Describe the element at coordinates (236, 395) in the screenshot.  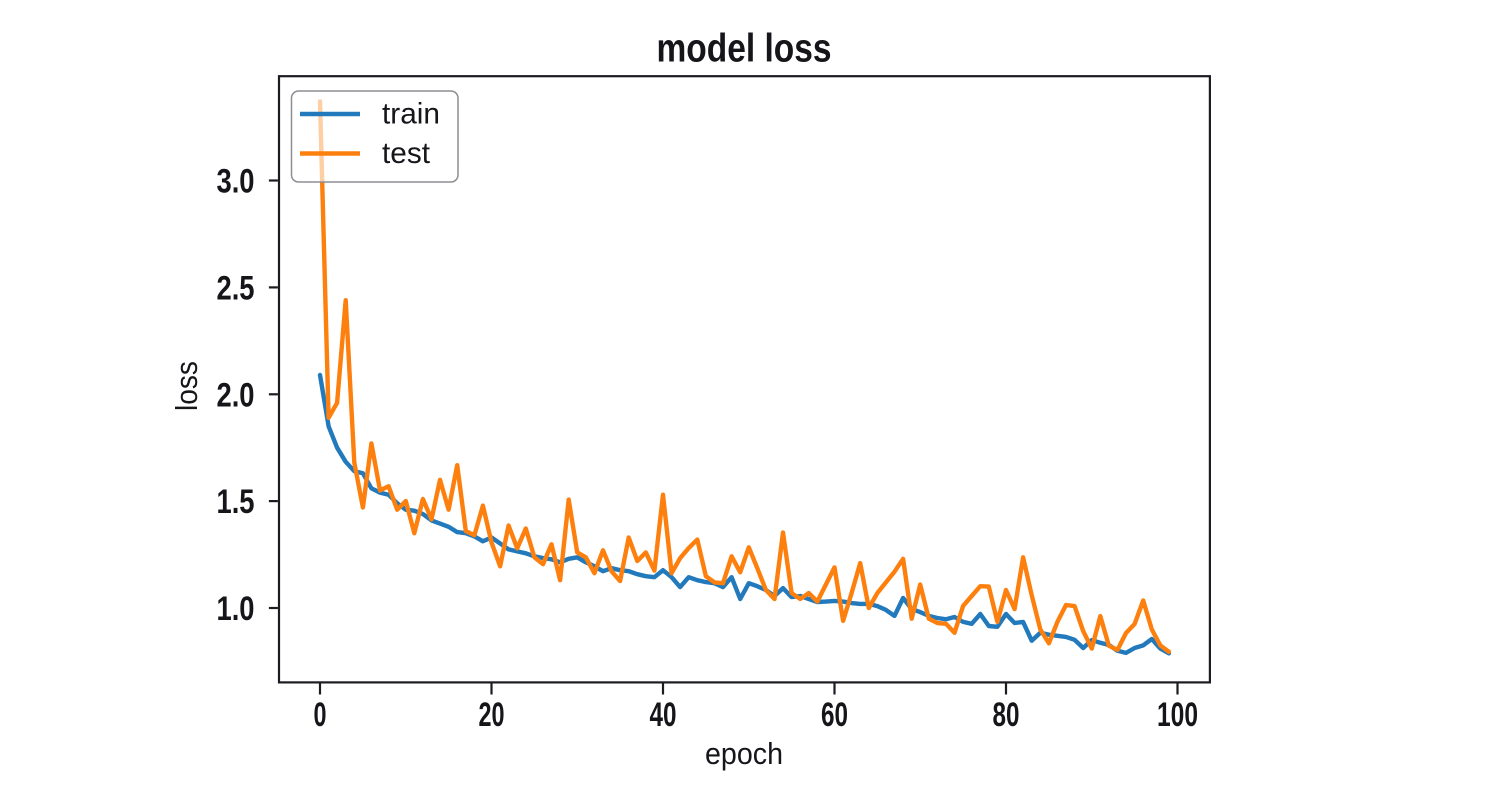
I see `svg-text: 2.0` at that location.